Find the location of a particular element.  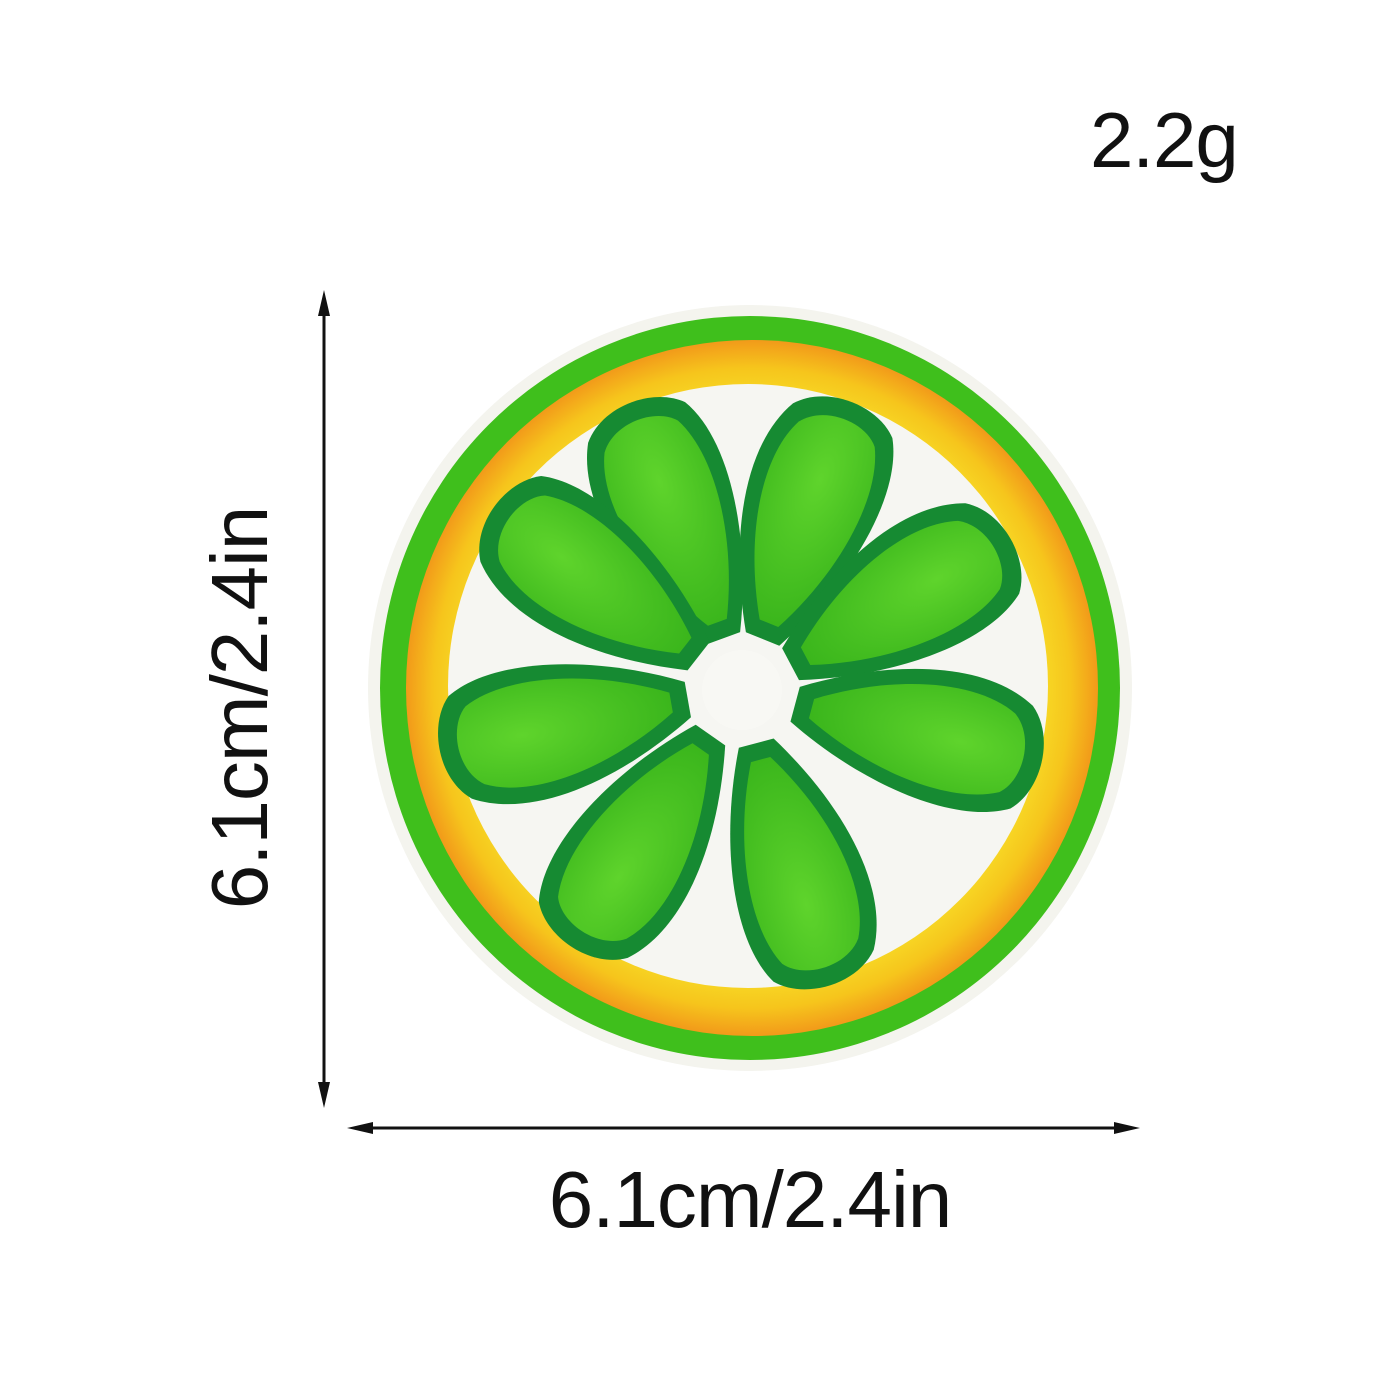

width-dimension-arrow is located at coordinates (743, 1128).